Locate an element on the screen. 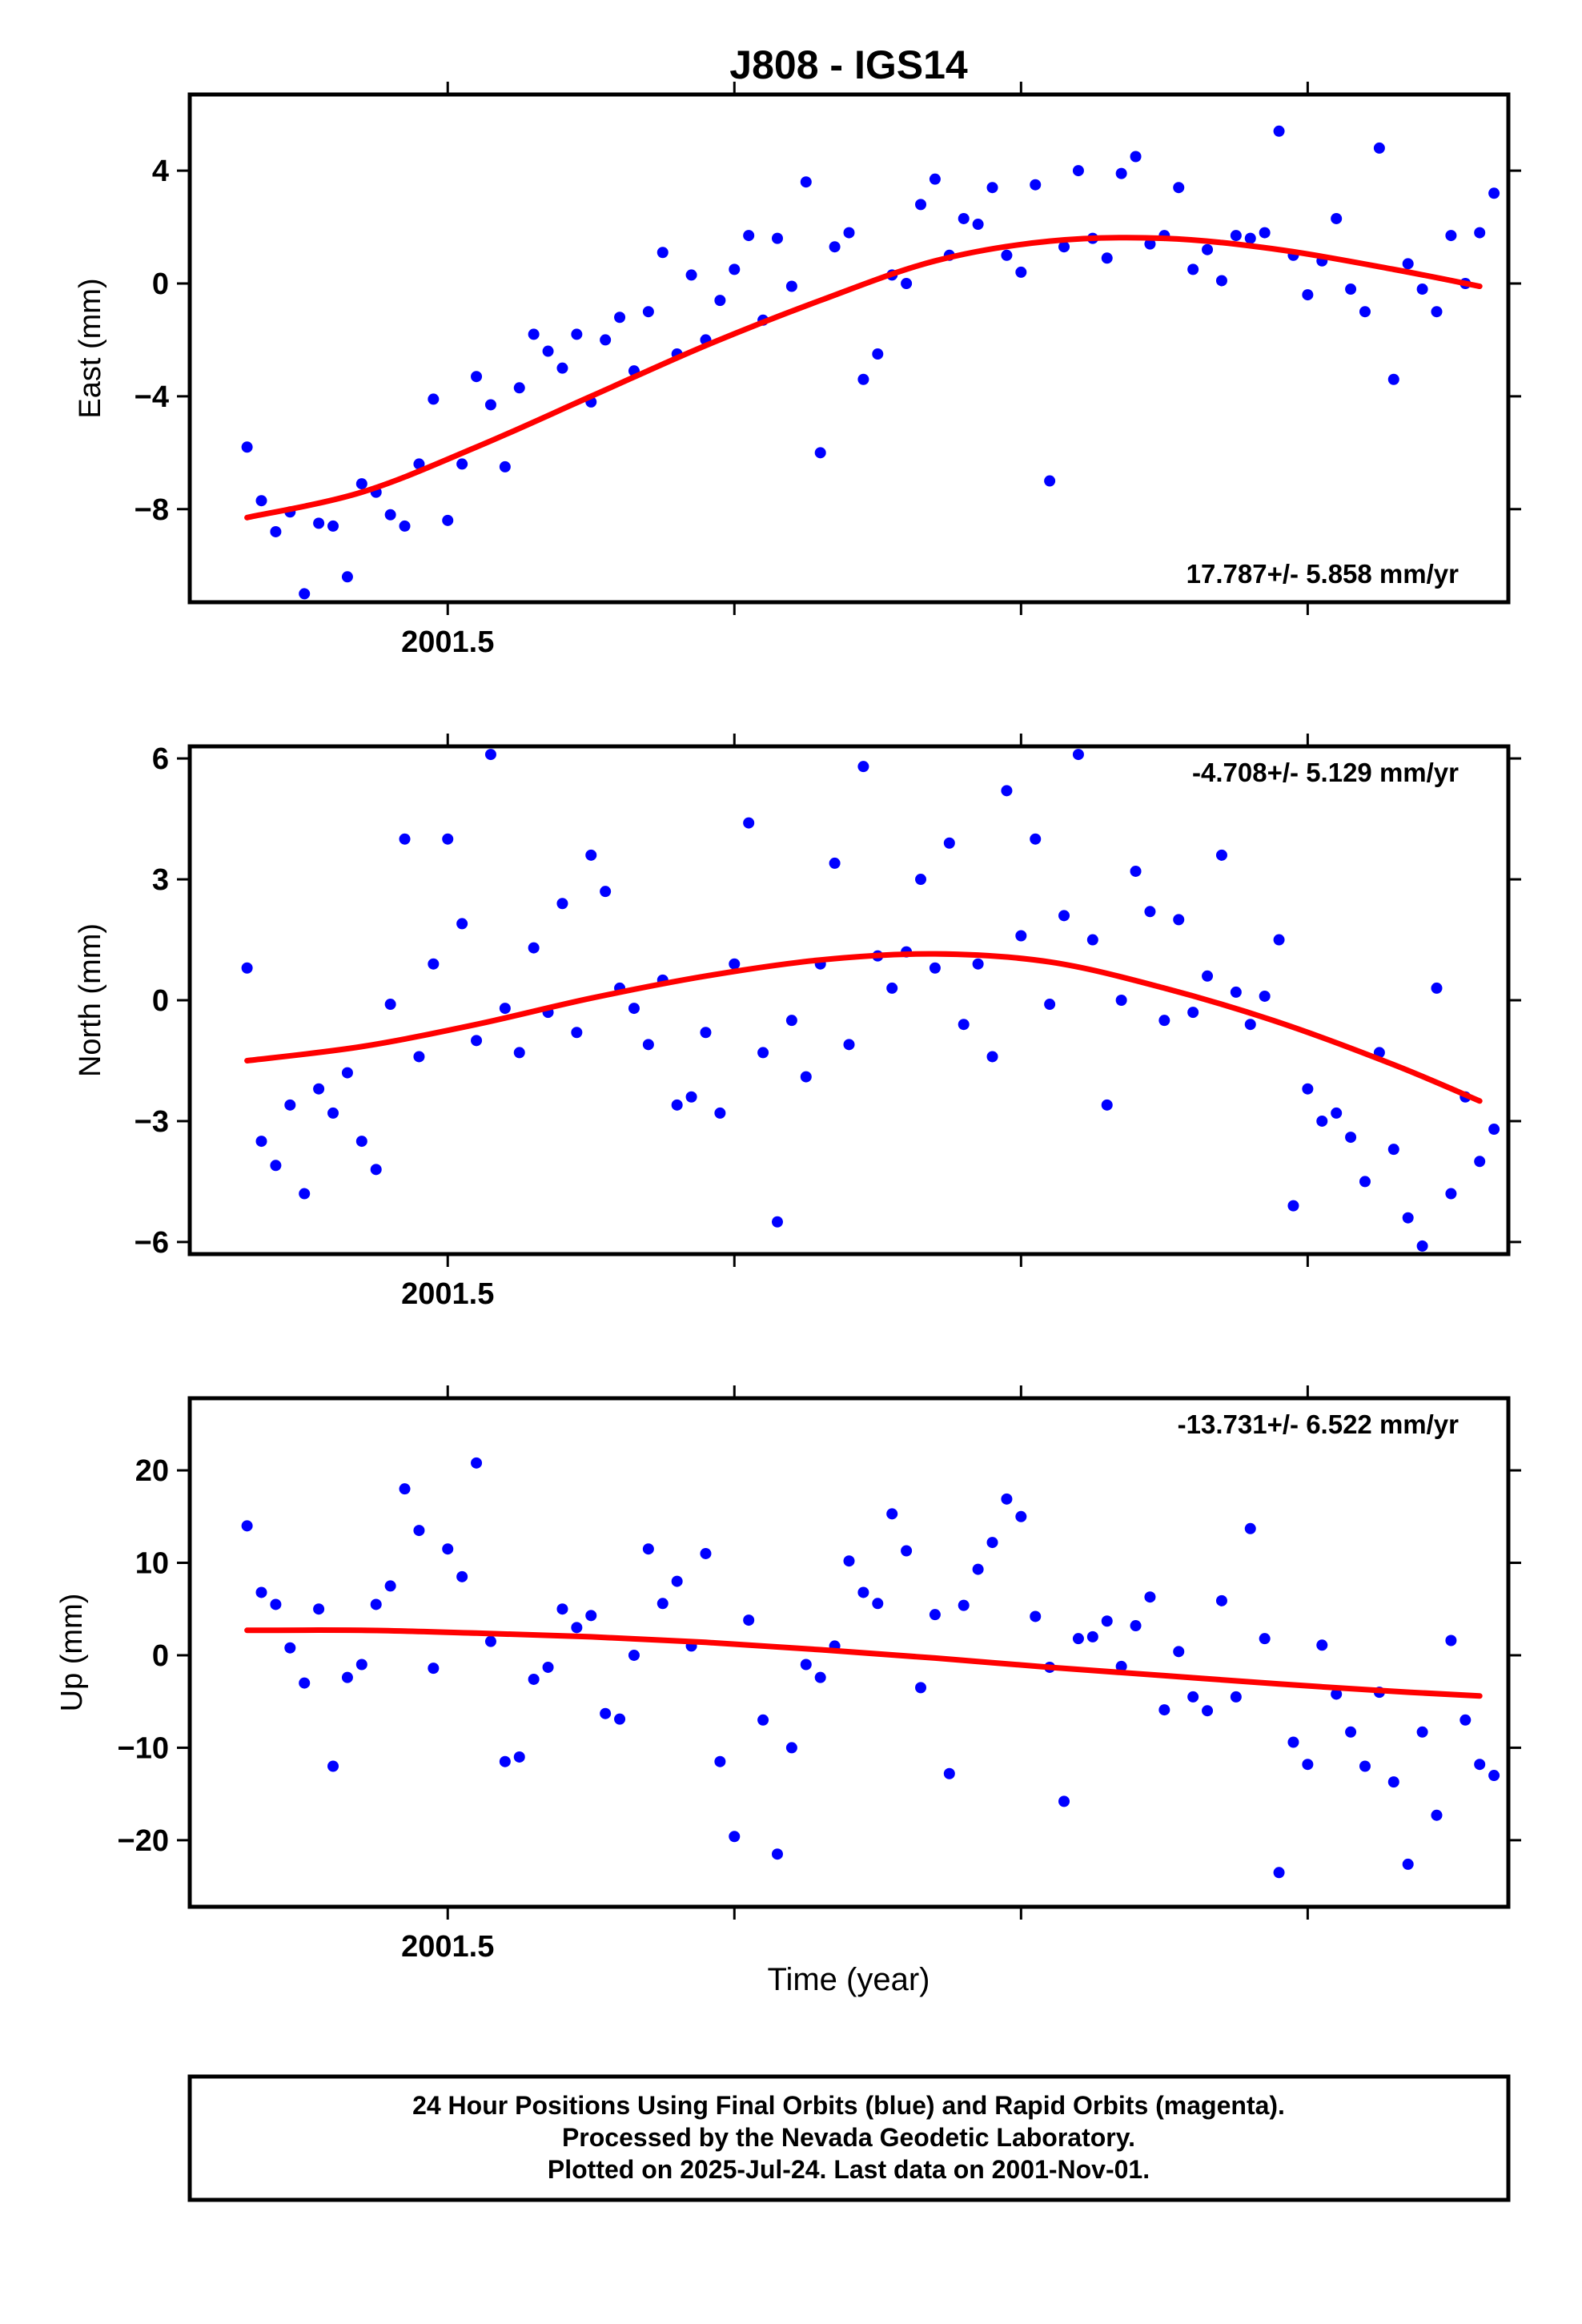 The width and height of the screenshot is (1582, 2324). east-rate-label: 17.787+/- 5.858 mm/yr is located at coordinates (1323, 574).